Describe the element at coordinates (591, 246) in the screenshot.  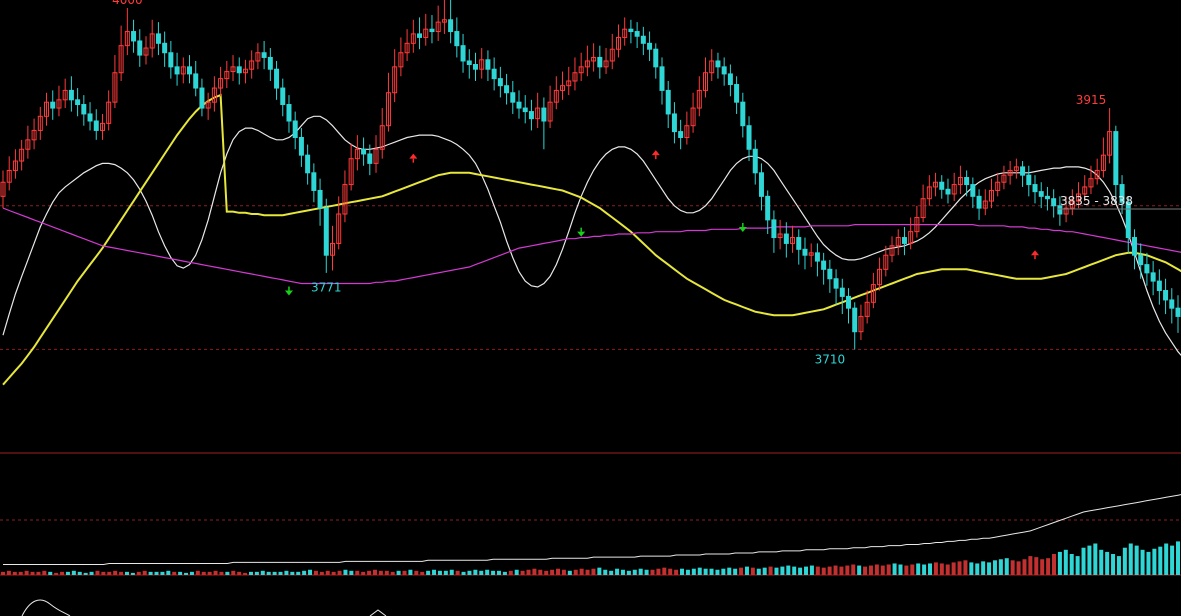
I see `moving-average-line` at that location.